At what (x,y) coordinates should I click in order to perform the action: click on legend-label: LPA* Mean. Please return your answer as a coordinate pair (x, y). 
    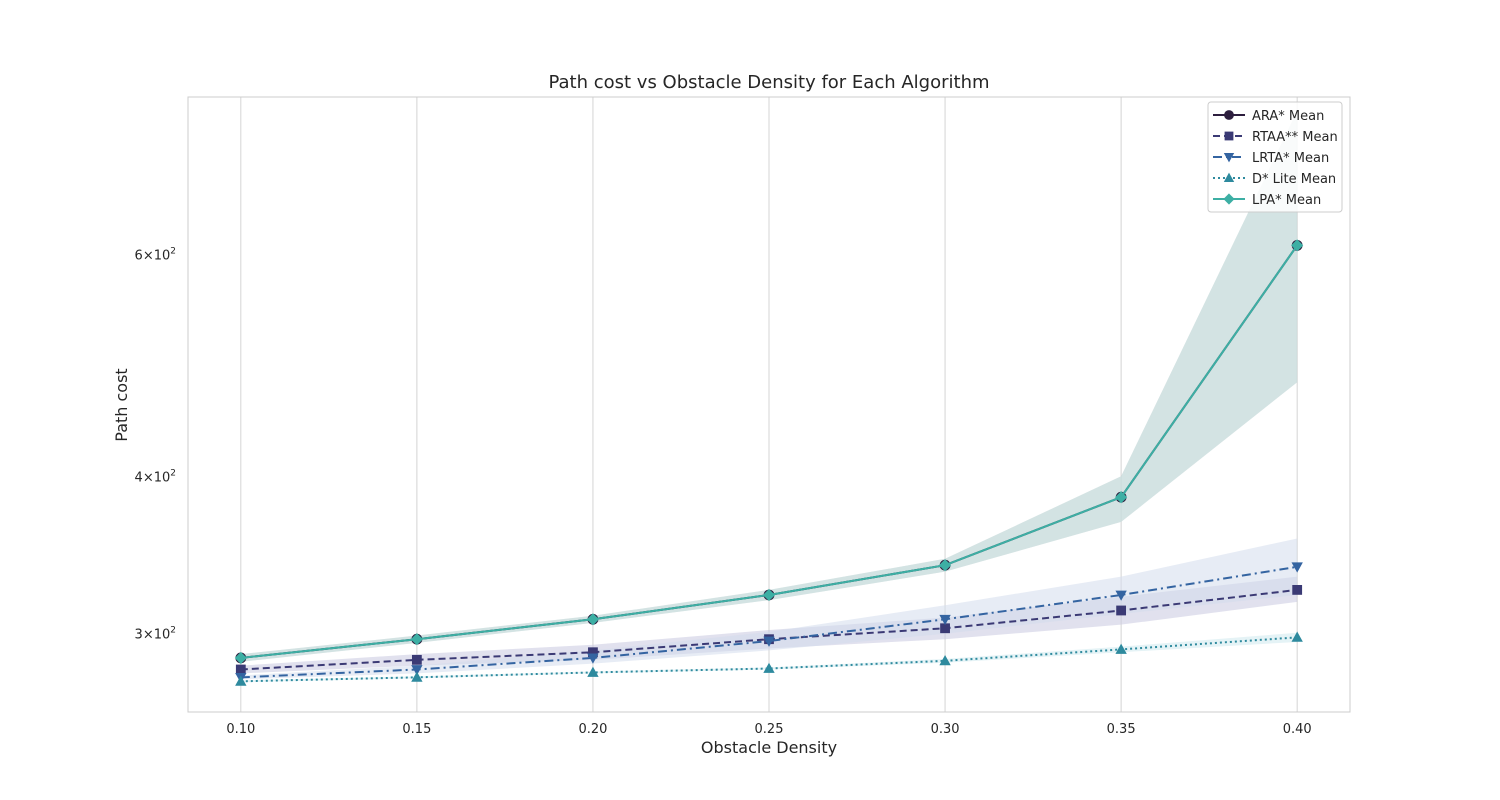
    Looking at the image, I should click on (1286, 200).